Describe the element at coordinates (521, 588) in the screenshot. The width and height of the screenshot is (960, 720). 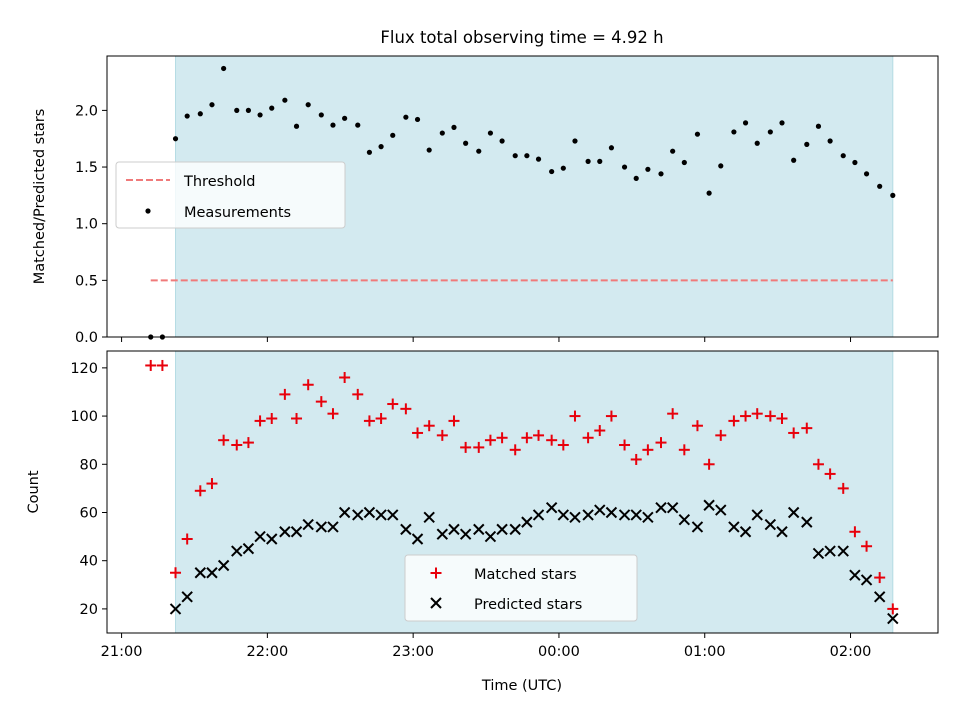
I see `bottom-legend-box` at that location.